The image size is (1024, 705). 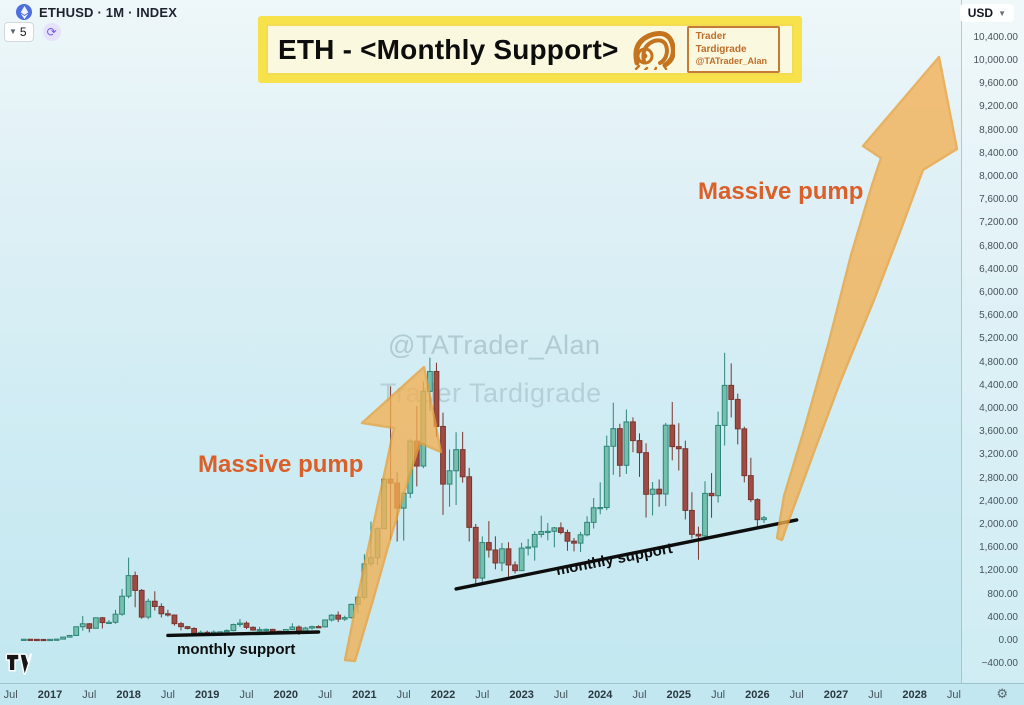 I want to click on massive-pump-label-right: Massive pump, so click(x=781, y=191).